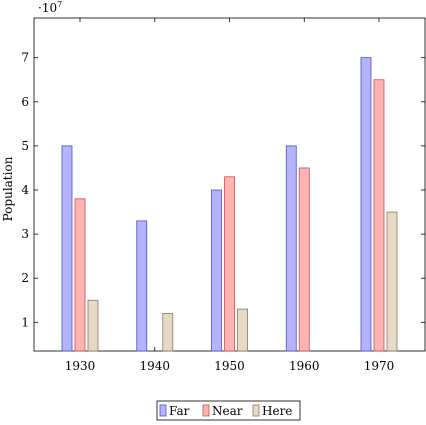 This screenshot has width=426, height=425. I want to click on legend: Far Near Here, so click(228, 410).